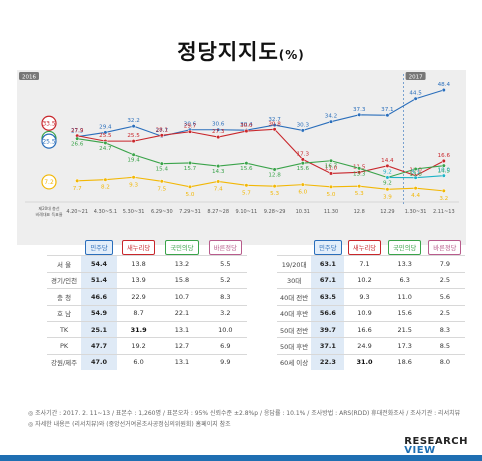 Image resolution: width=482 pixels, height=461 pixels. What do you see at coordinates (364, 362) in the screenshot?
I see `table-cell: 31.0` at bounding box center [364, 362].